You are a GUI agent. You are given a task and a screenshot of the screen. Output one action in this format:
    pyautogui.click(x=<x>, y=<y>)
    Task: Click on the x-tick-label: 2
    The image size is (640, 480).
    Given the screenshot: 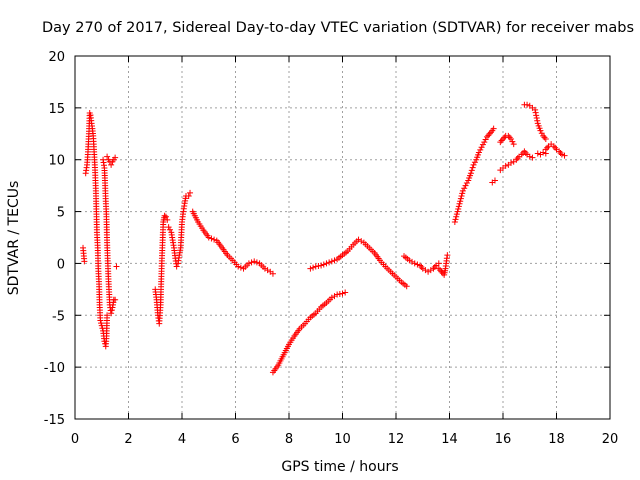 What is the action you would take?
    pyautogui.click(x=128, y=439)
    